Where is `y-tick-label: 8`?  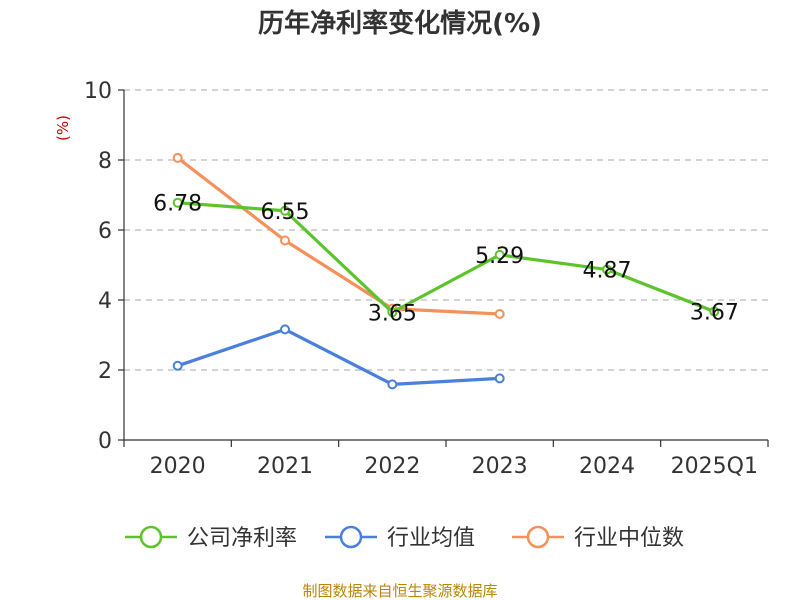 y-tick-label: 8 is located at coordinates (105, 161).